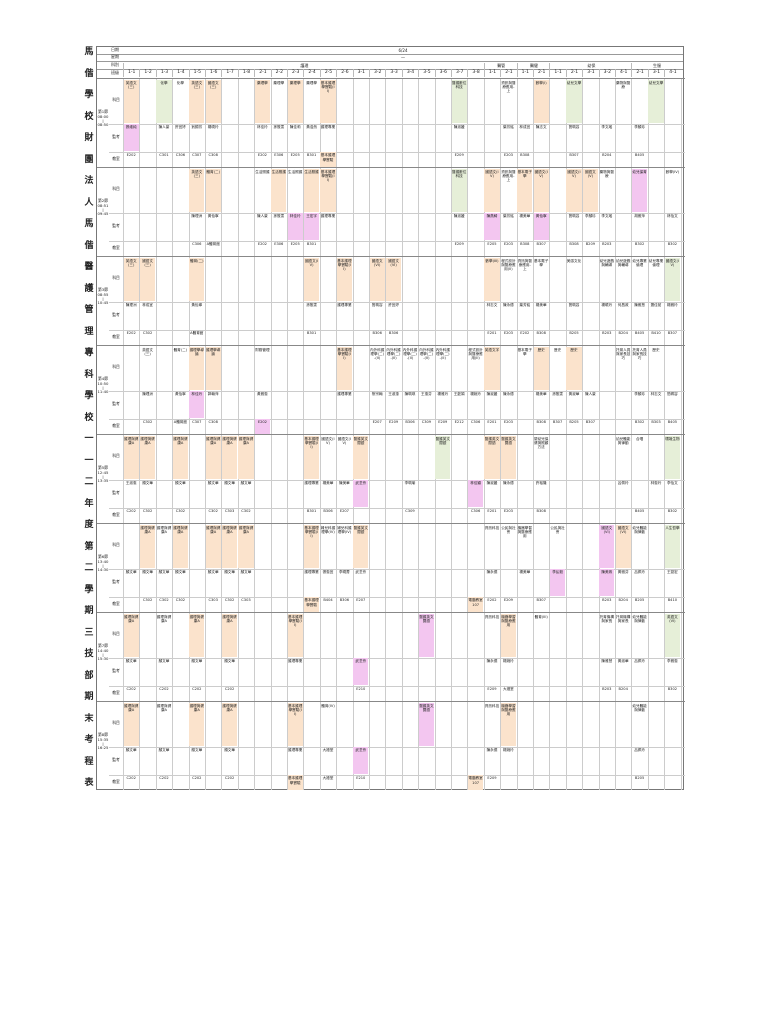  I want to click on subject-cell: 體育(二), so click(213, 190).